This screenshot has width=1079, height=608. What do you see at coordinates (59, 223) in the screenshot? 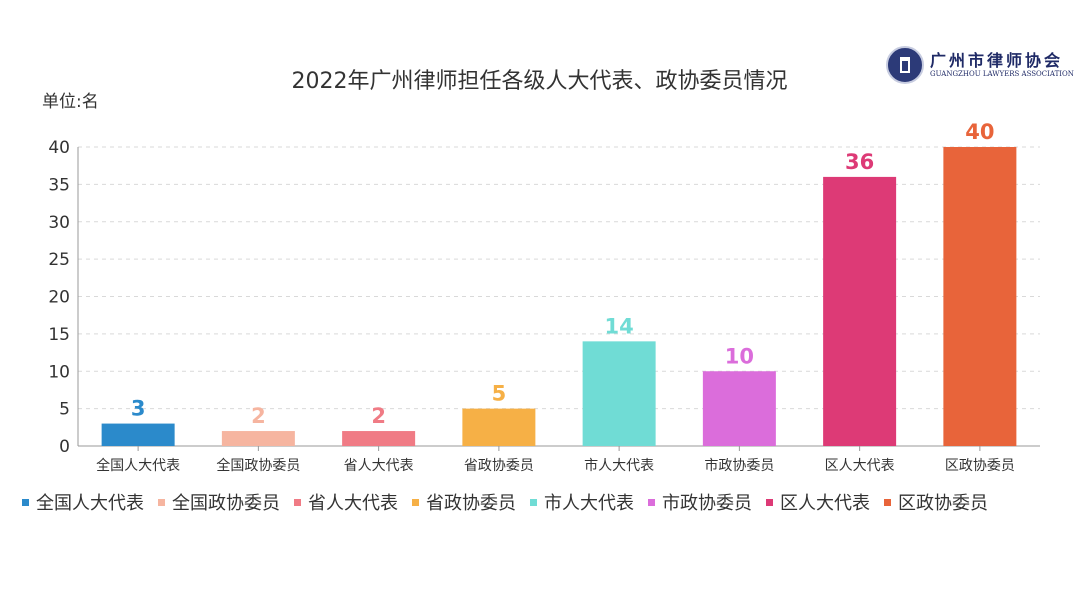
I see `y-tick-label: 30` at bounding box center [59, 223].